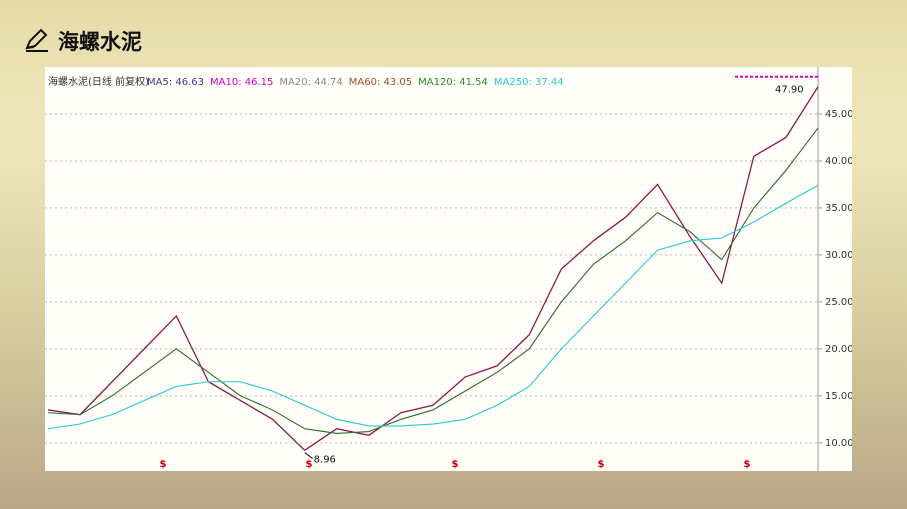 This screenshot has width=907, height=509. Describe the element at coordinates (838, 396) in the screenshot. I see `y-tick-label: 15.00` at that location.